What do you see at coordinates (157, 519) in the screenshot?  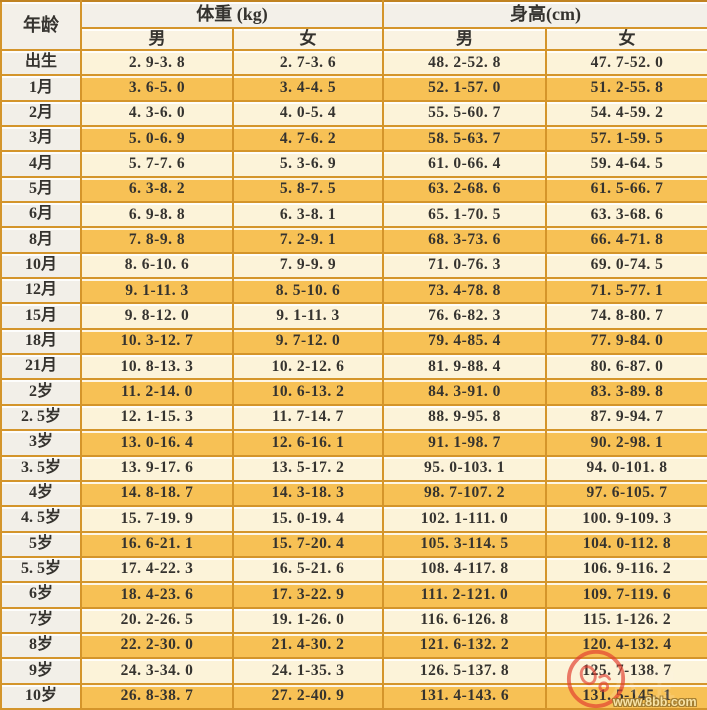 I see `weight-male-cell: 15. 7-19. 9` at bounding box center [157, 519].